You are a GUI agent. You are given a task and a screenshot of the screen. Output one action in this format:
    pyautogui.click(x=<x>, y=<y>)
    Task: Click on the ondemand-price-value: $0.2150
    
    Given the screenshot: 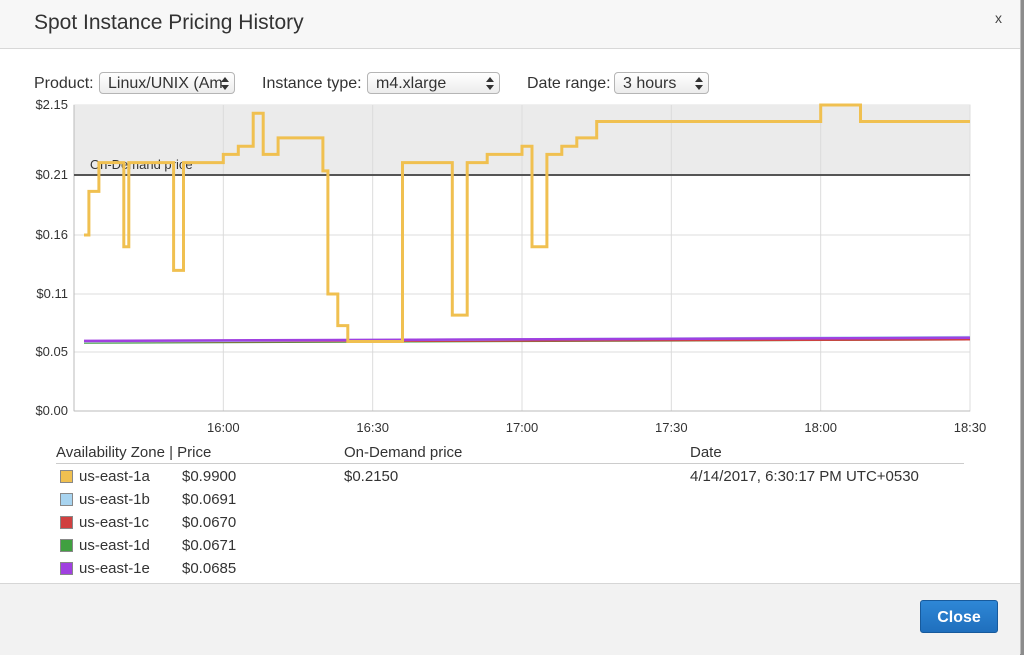 What is the action you would take?
    pyautogui.click(x=371, y=476)
    